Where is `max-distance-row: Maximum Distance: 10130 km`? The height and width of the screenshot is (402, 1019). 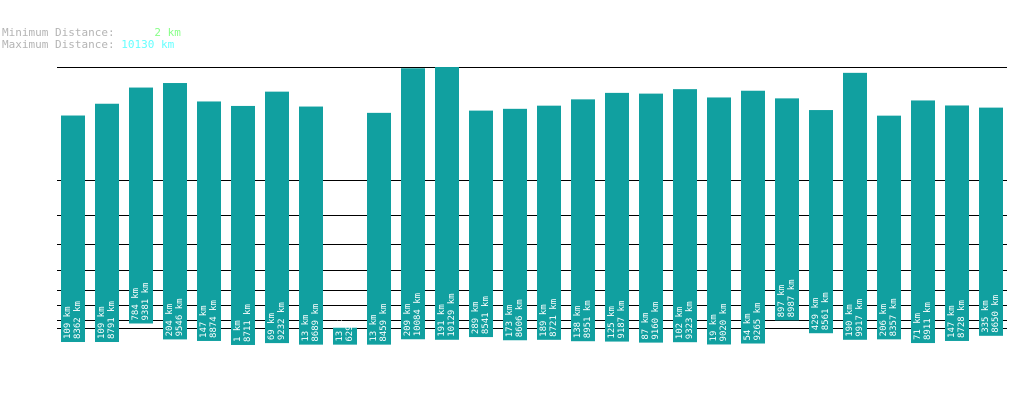
max-distance-row: Maximum Distance: 10130 km is located at coordinates (91, 45).